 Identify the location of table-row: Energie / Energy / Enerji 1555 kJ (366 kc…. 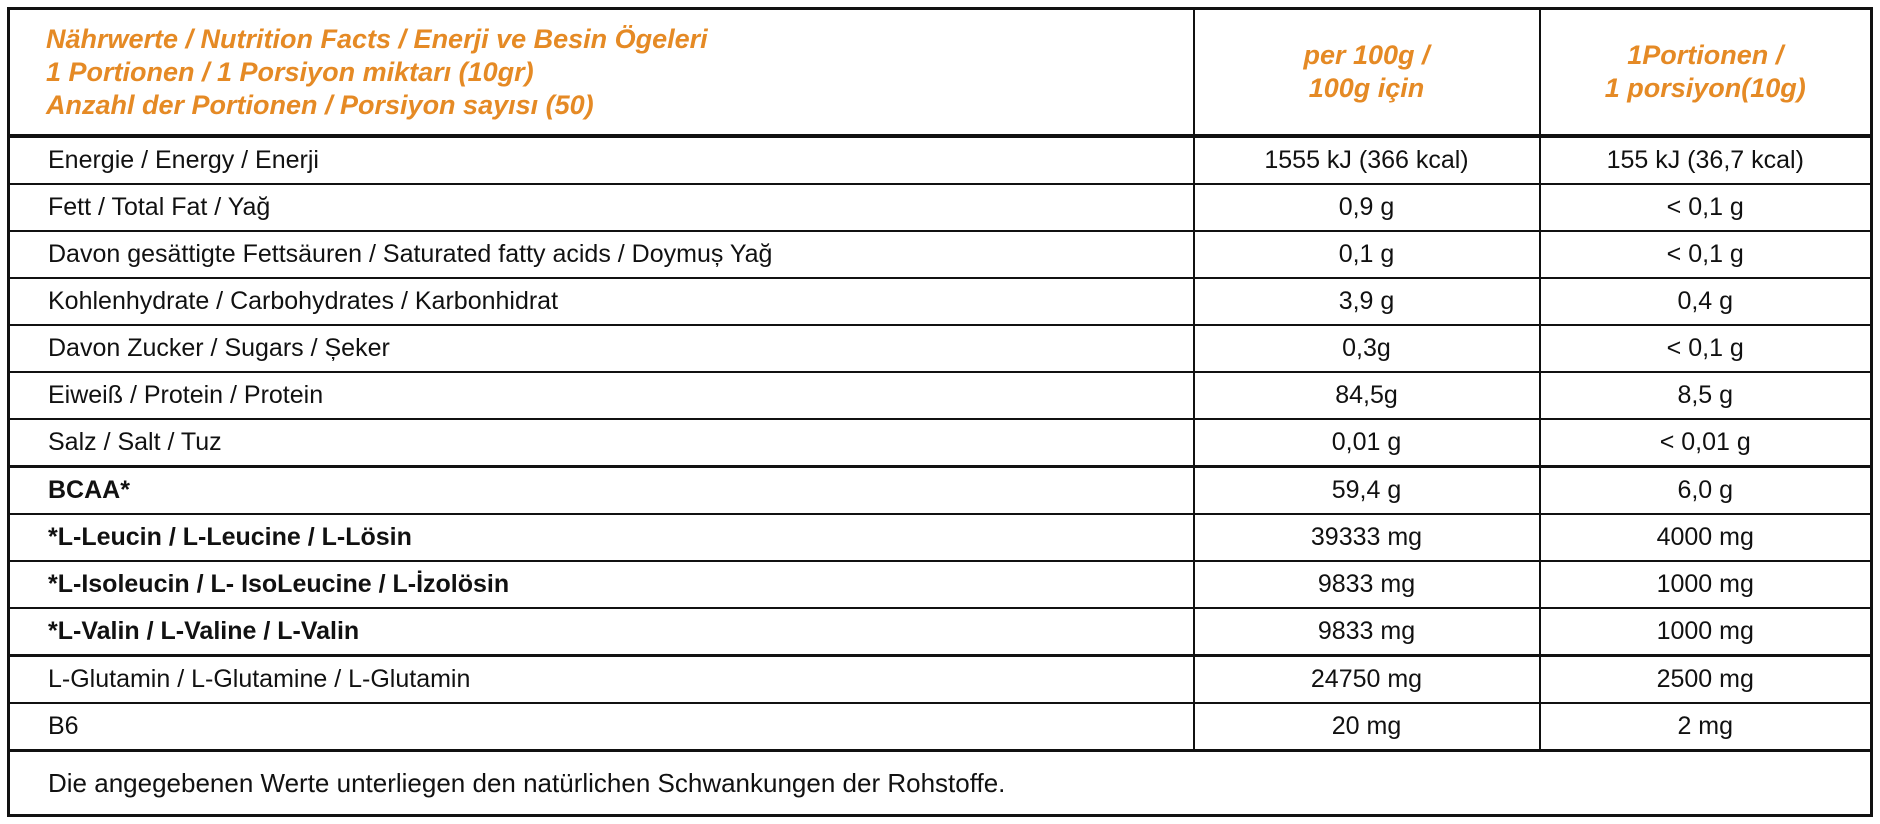
(940, 160).